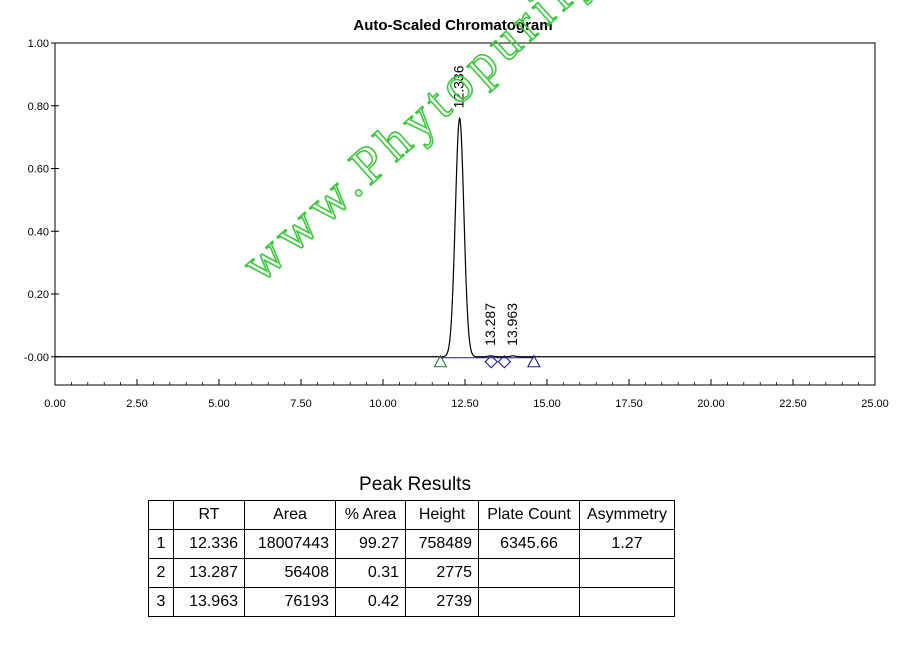 Image resolution: width=920 pixels, height=660 pixels. Describe the element at coordinates (161, 602) in the screenshot. I see `row-index: 3` at that location.